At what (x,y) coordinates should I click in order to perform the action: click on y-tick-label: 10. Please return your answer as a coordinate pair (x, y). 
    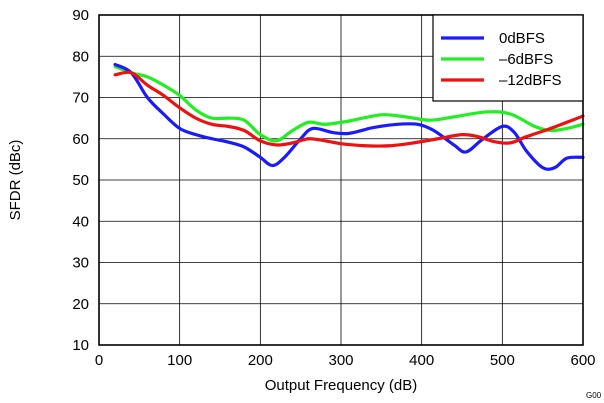
    Looking at the image, I should click on (80, 345).